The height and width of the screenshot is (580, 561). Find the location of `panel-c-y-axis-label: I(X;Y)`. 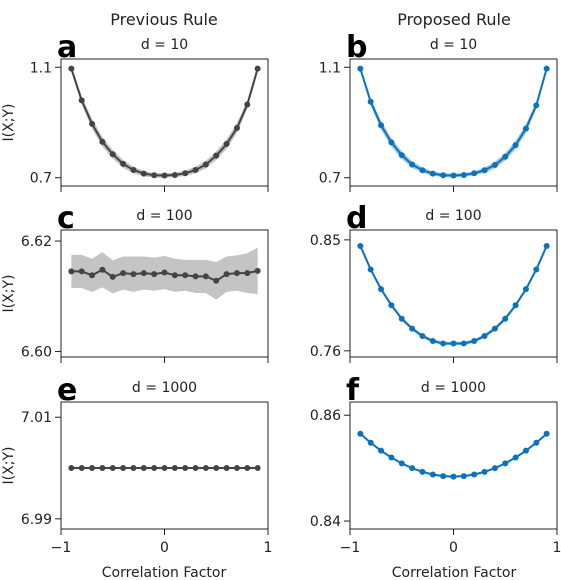

panel-c-y-axis-label: I(X;Y) is located at coordinates (9, 294).